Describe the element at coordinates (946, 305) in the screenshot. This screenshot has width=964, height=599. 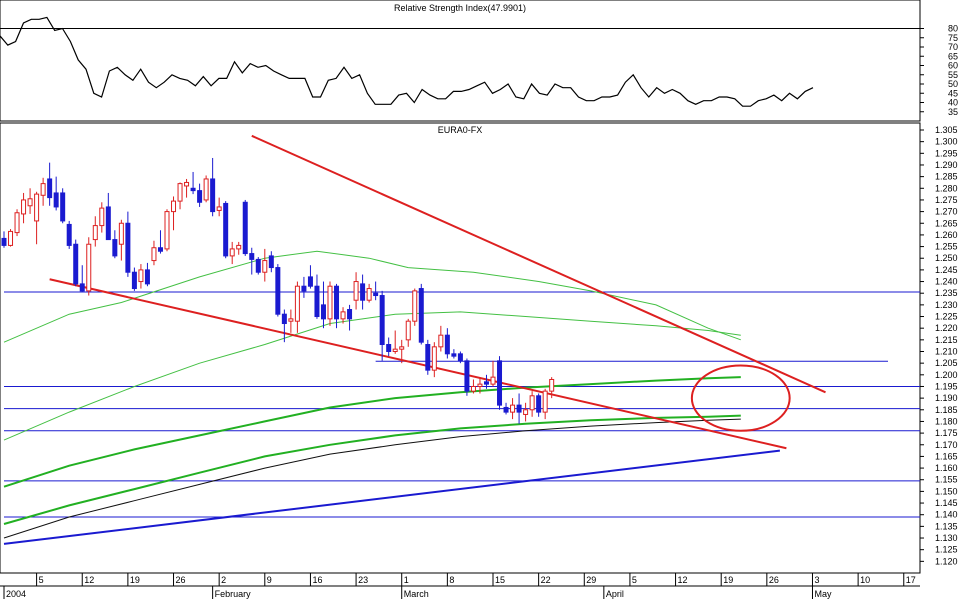
I see `price-tick-label: 1.230` at that location.